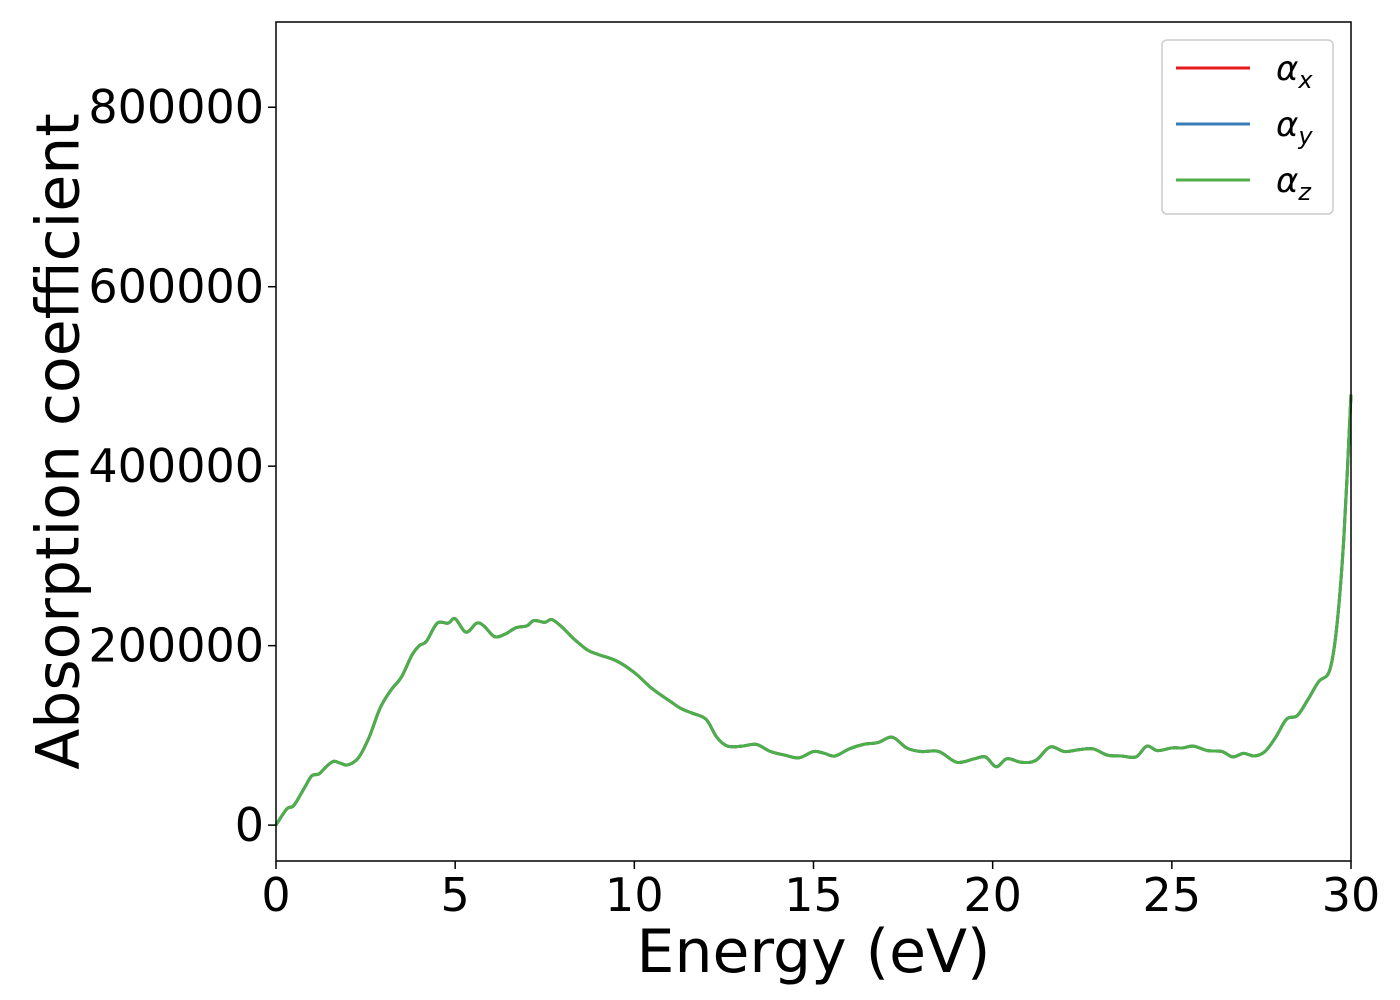 The width and height of the screenshot is (1400, 1000). I want to click on y-axis-label: Absorption coefficient, so click(59, 441).